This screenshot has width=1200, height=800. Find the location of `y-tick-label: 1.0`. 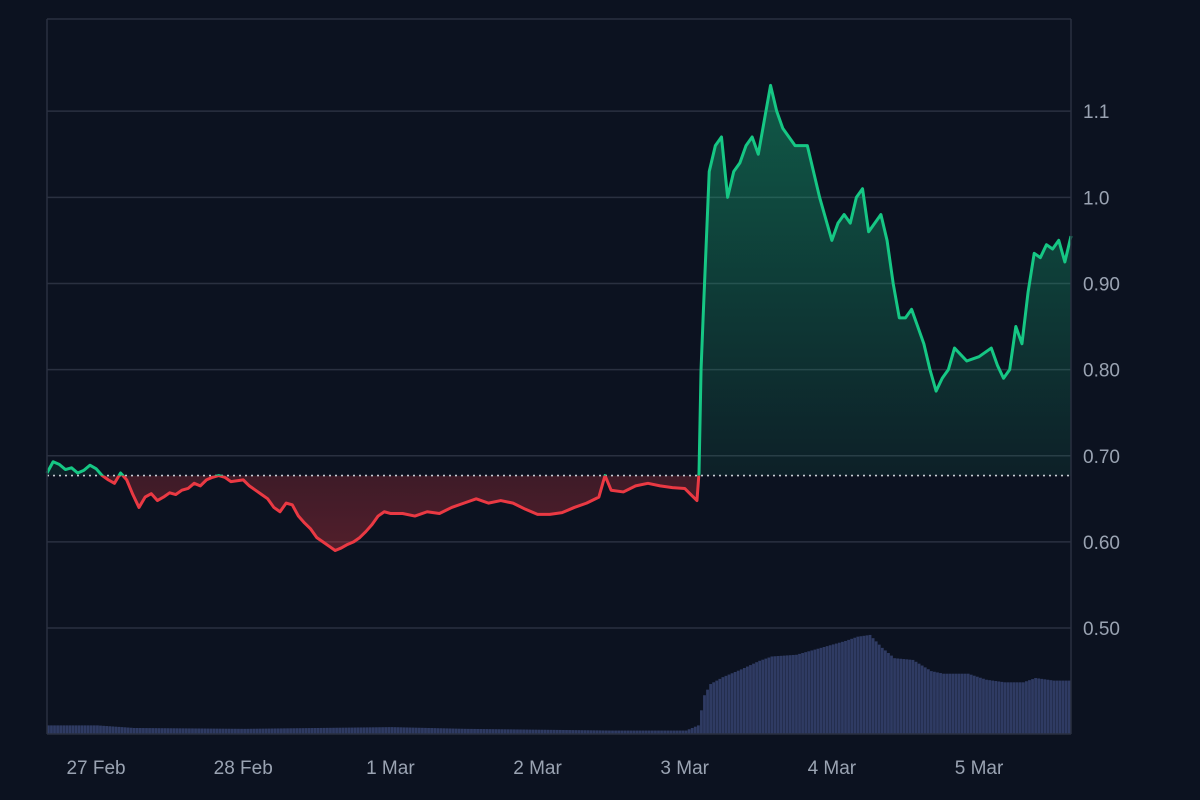

y-tick-label: 1.0 is located at coordinates (1096, 198).